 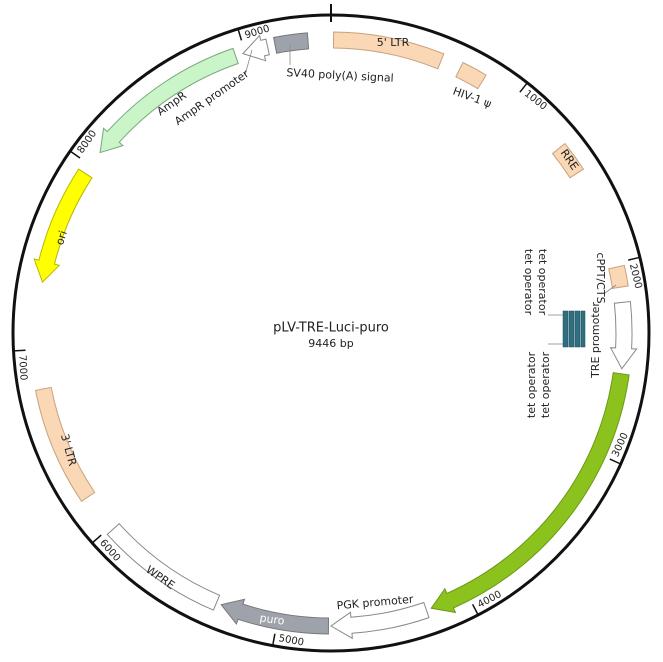 I want to click on tick-label: 5000, so click(x=291, y=640).